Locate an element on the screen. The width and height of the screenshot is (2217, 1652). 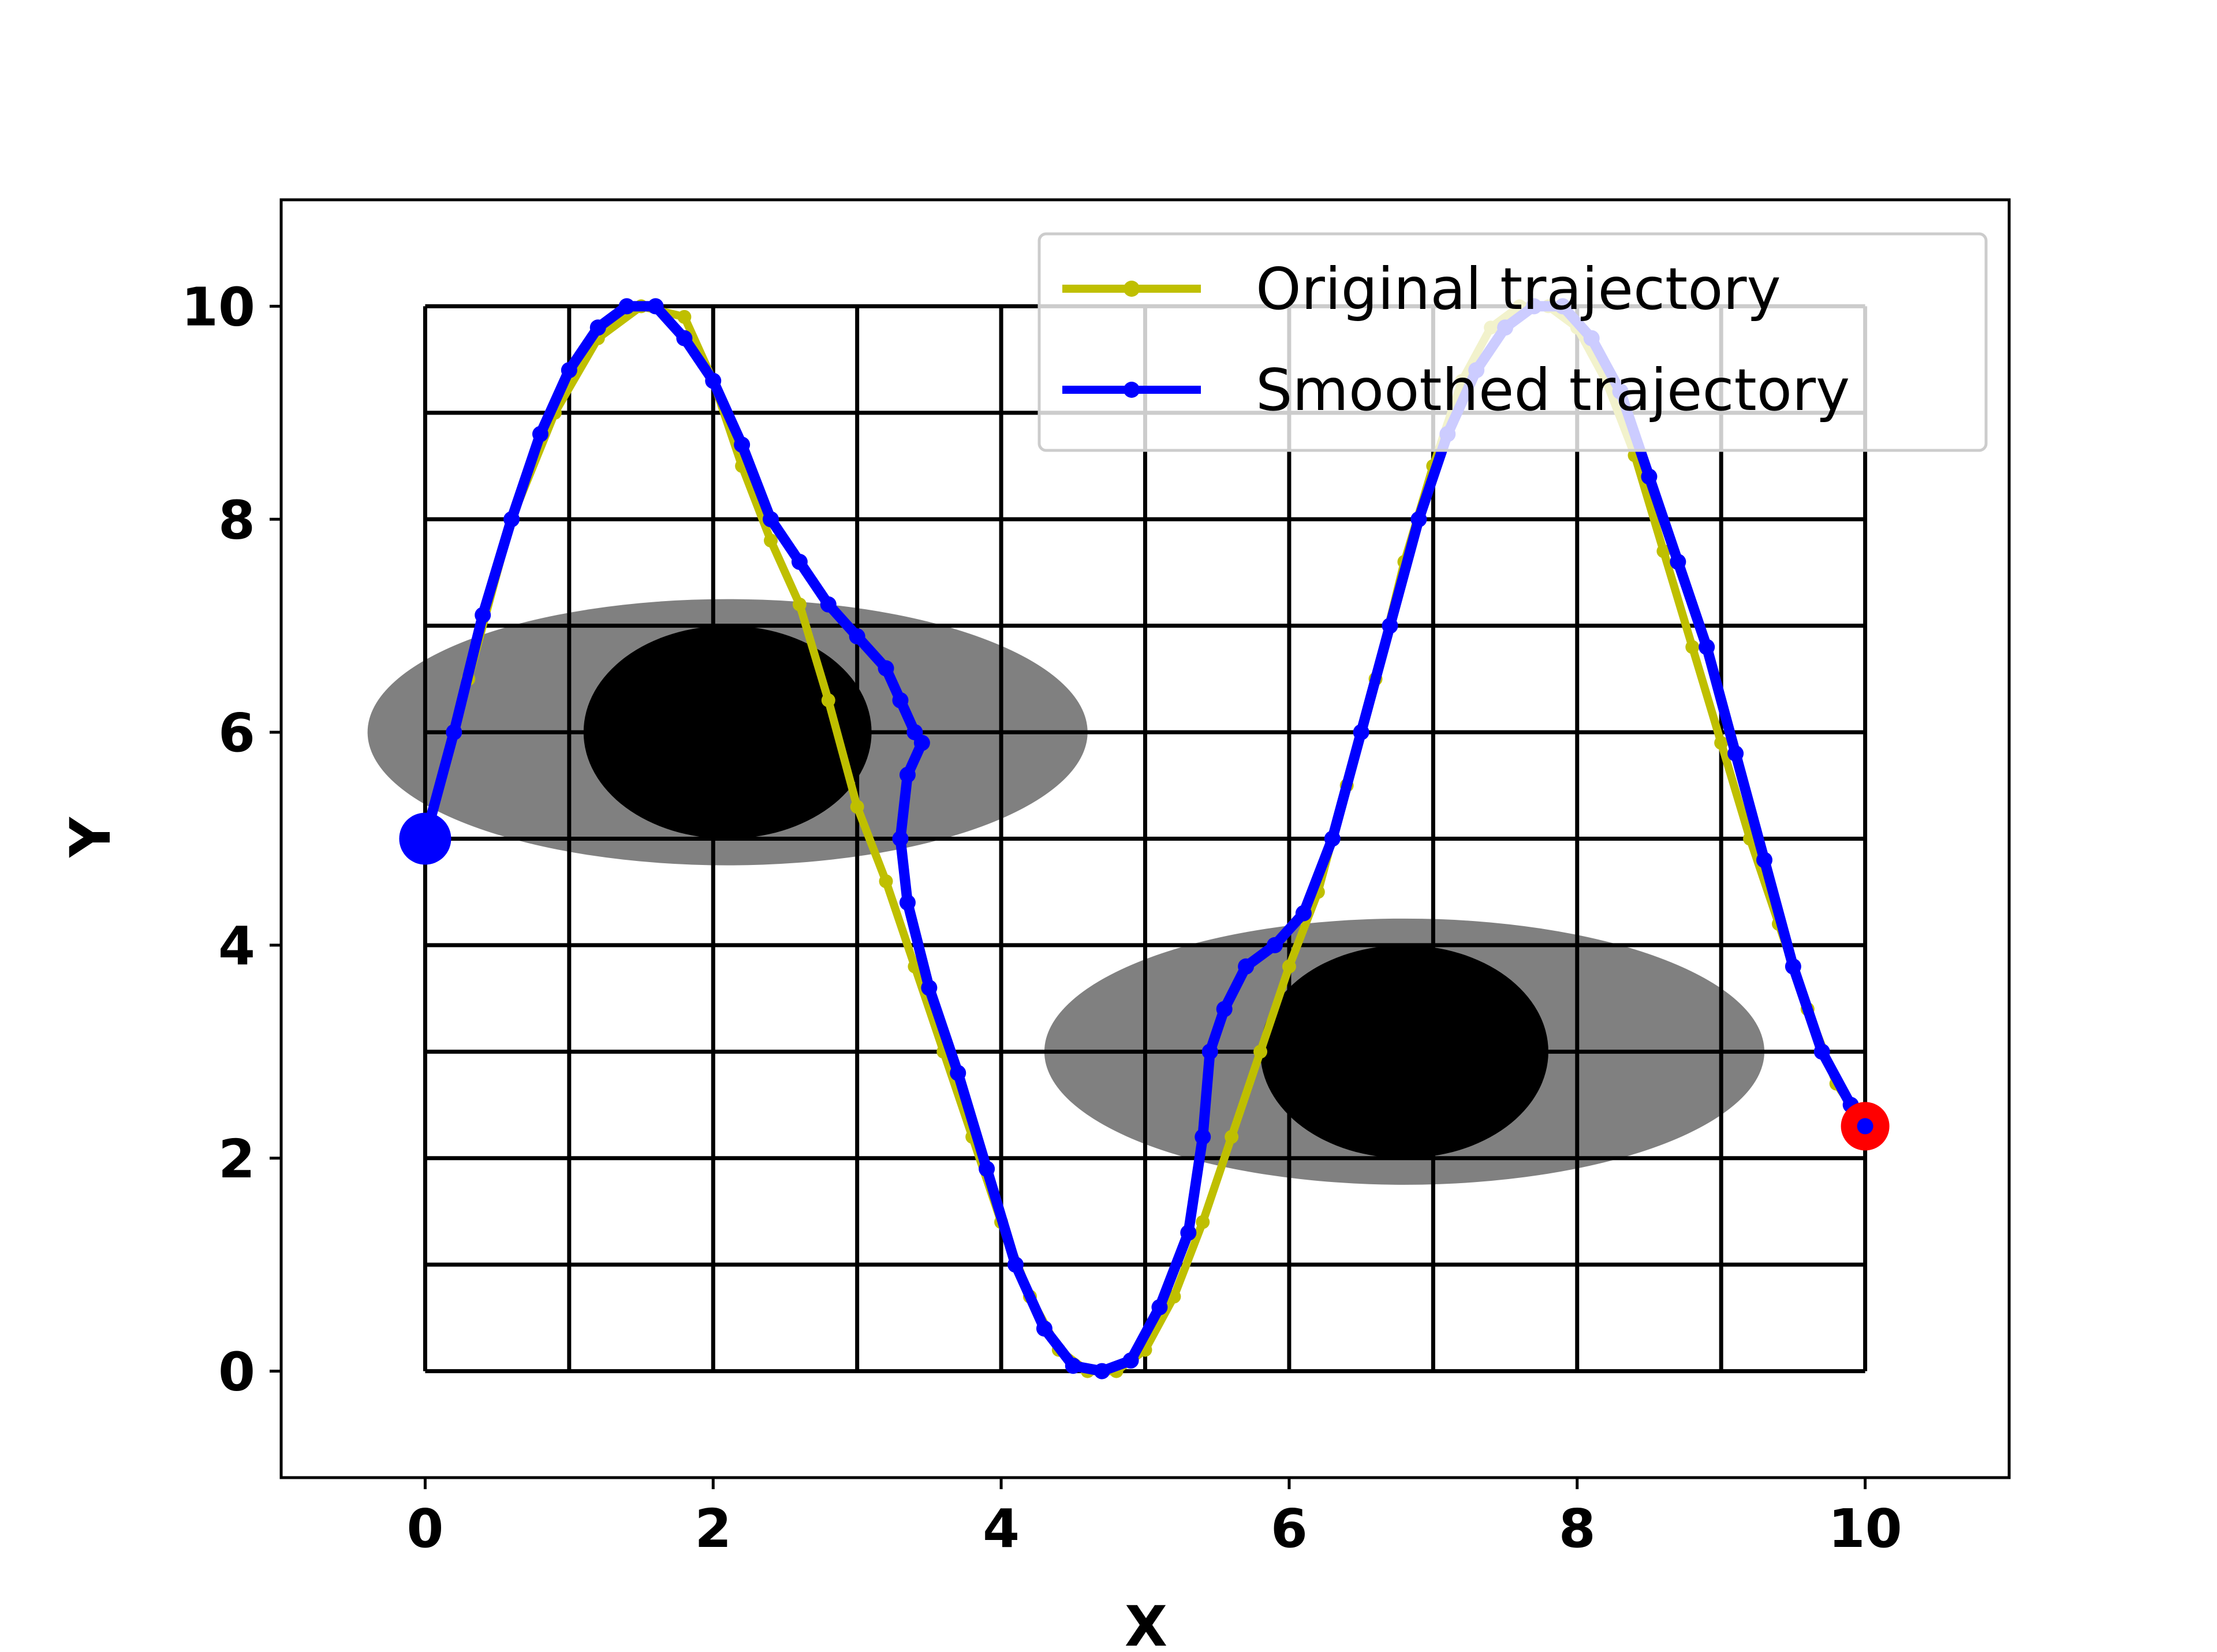
goal-marker-center is located at coordinates (1865, 1126).